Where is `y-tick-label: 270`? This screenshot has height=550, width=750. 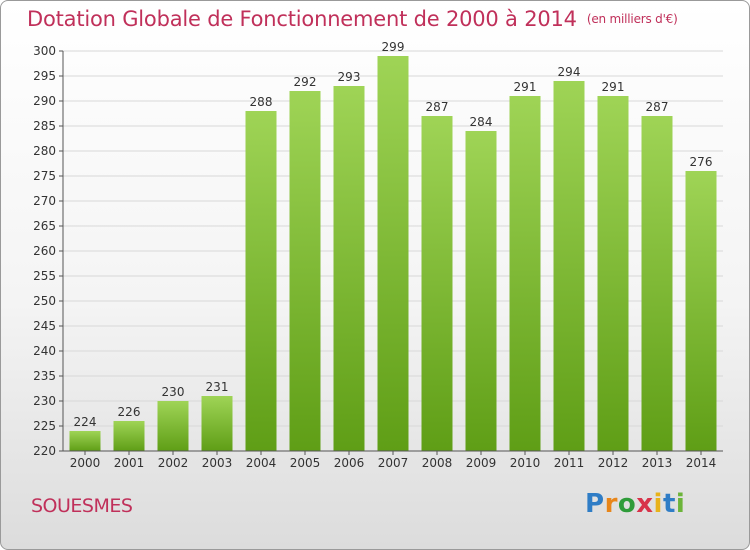 y-tick-label: 270 is located at coordinates (44, 201).